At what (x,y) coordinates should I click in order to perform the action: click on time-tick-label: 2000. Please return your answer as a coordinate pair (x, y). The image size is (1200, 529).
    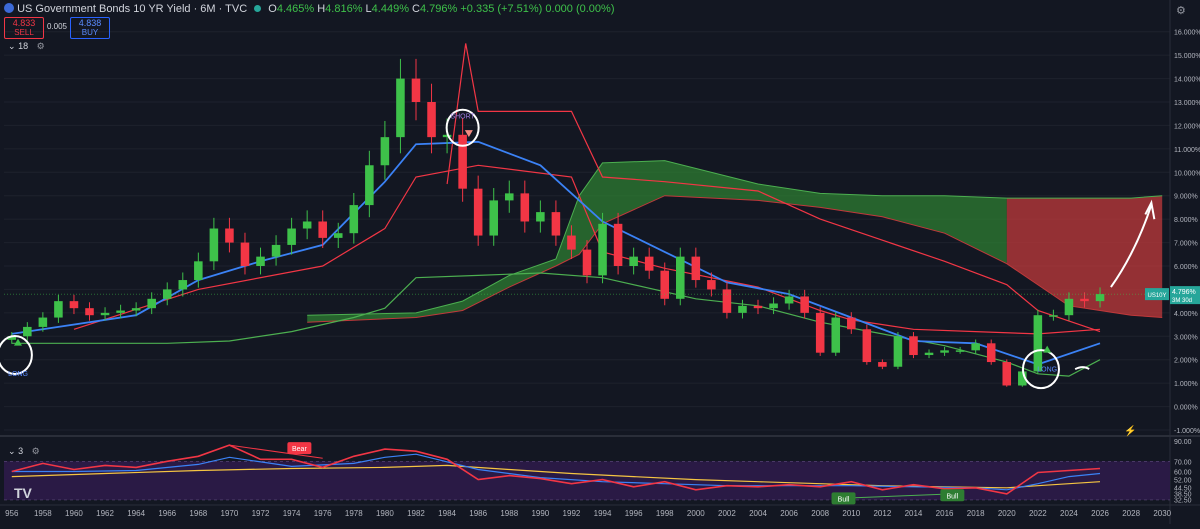
    Looking at the image, I should click on (696, 513).